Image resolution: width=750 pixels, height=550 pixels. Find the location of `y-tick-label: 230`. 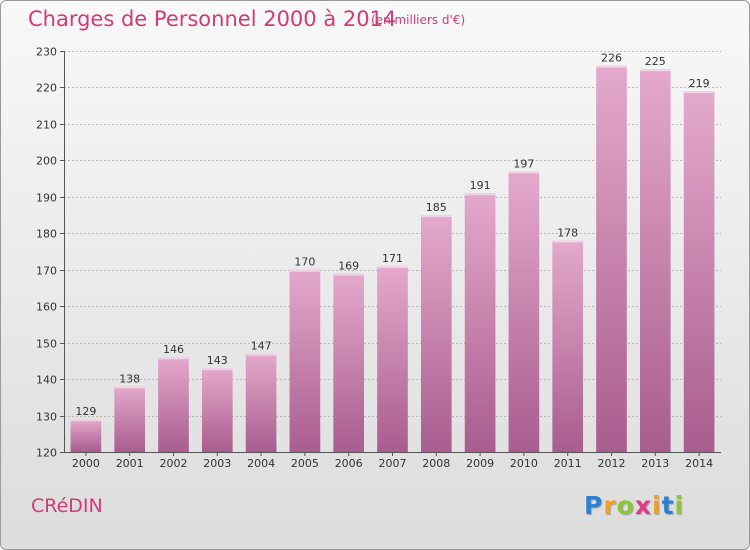

y-tick-label: 230 is located at coordinates (46, 52).